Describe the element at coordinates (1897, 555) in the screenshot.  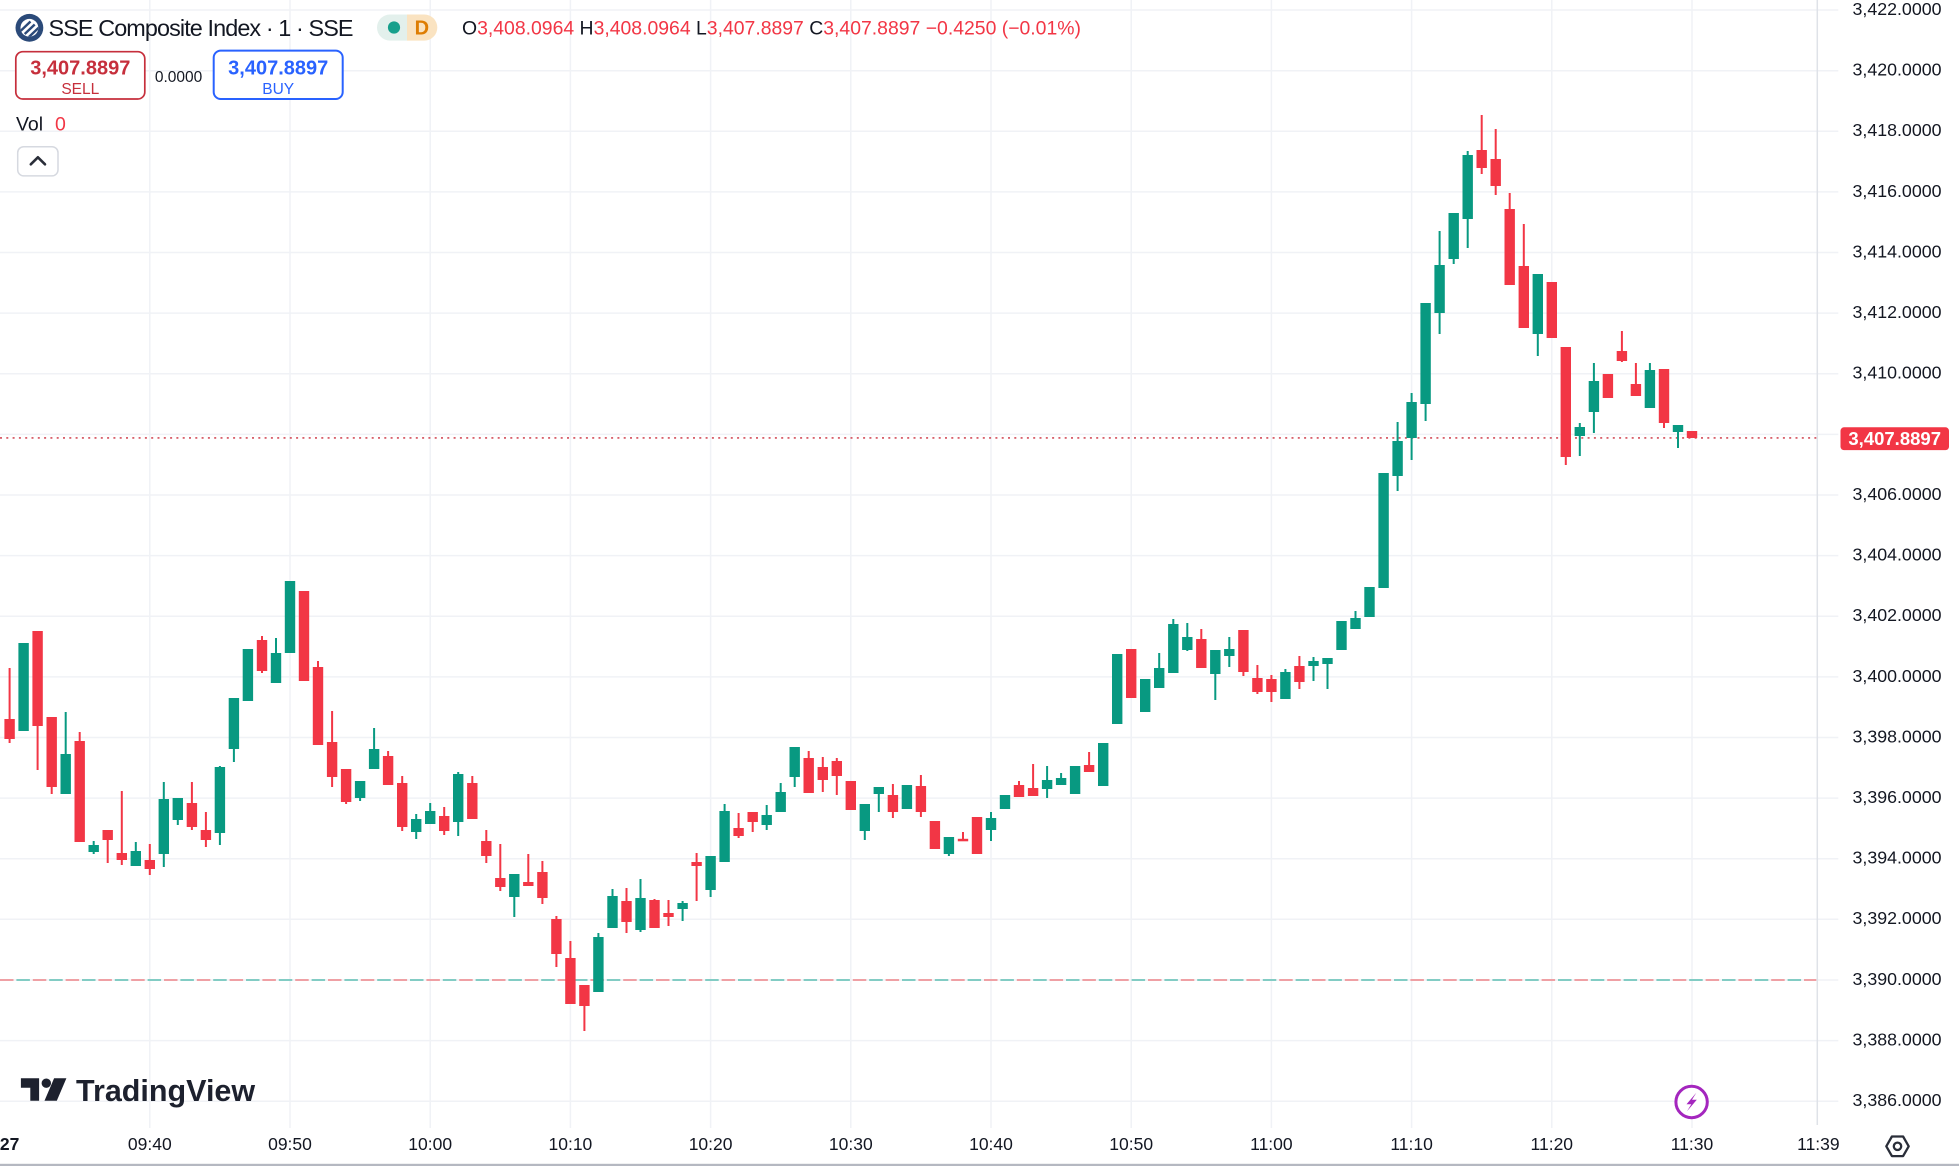
I see `svg-text: 3,404.0000` at that location.